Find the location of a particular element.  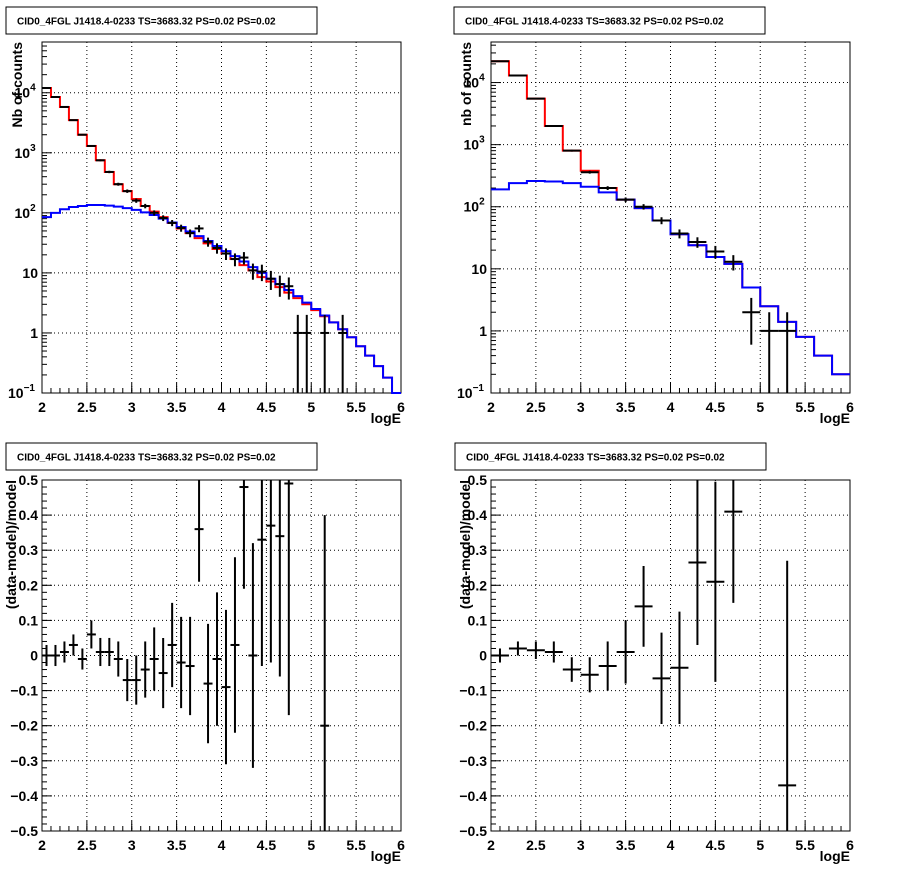

y-tick-label: 0 is located at coordinates (34, 656).